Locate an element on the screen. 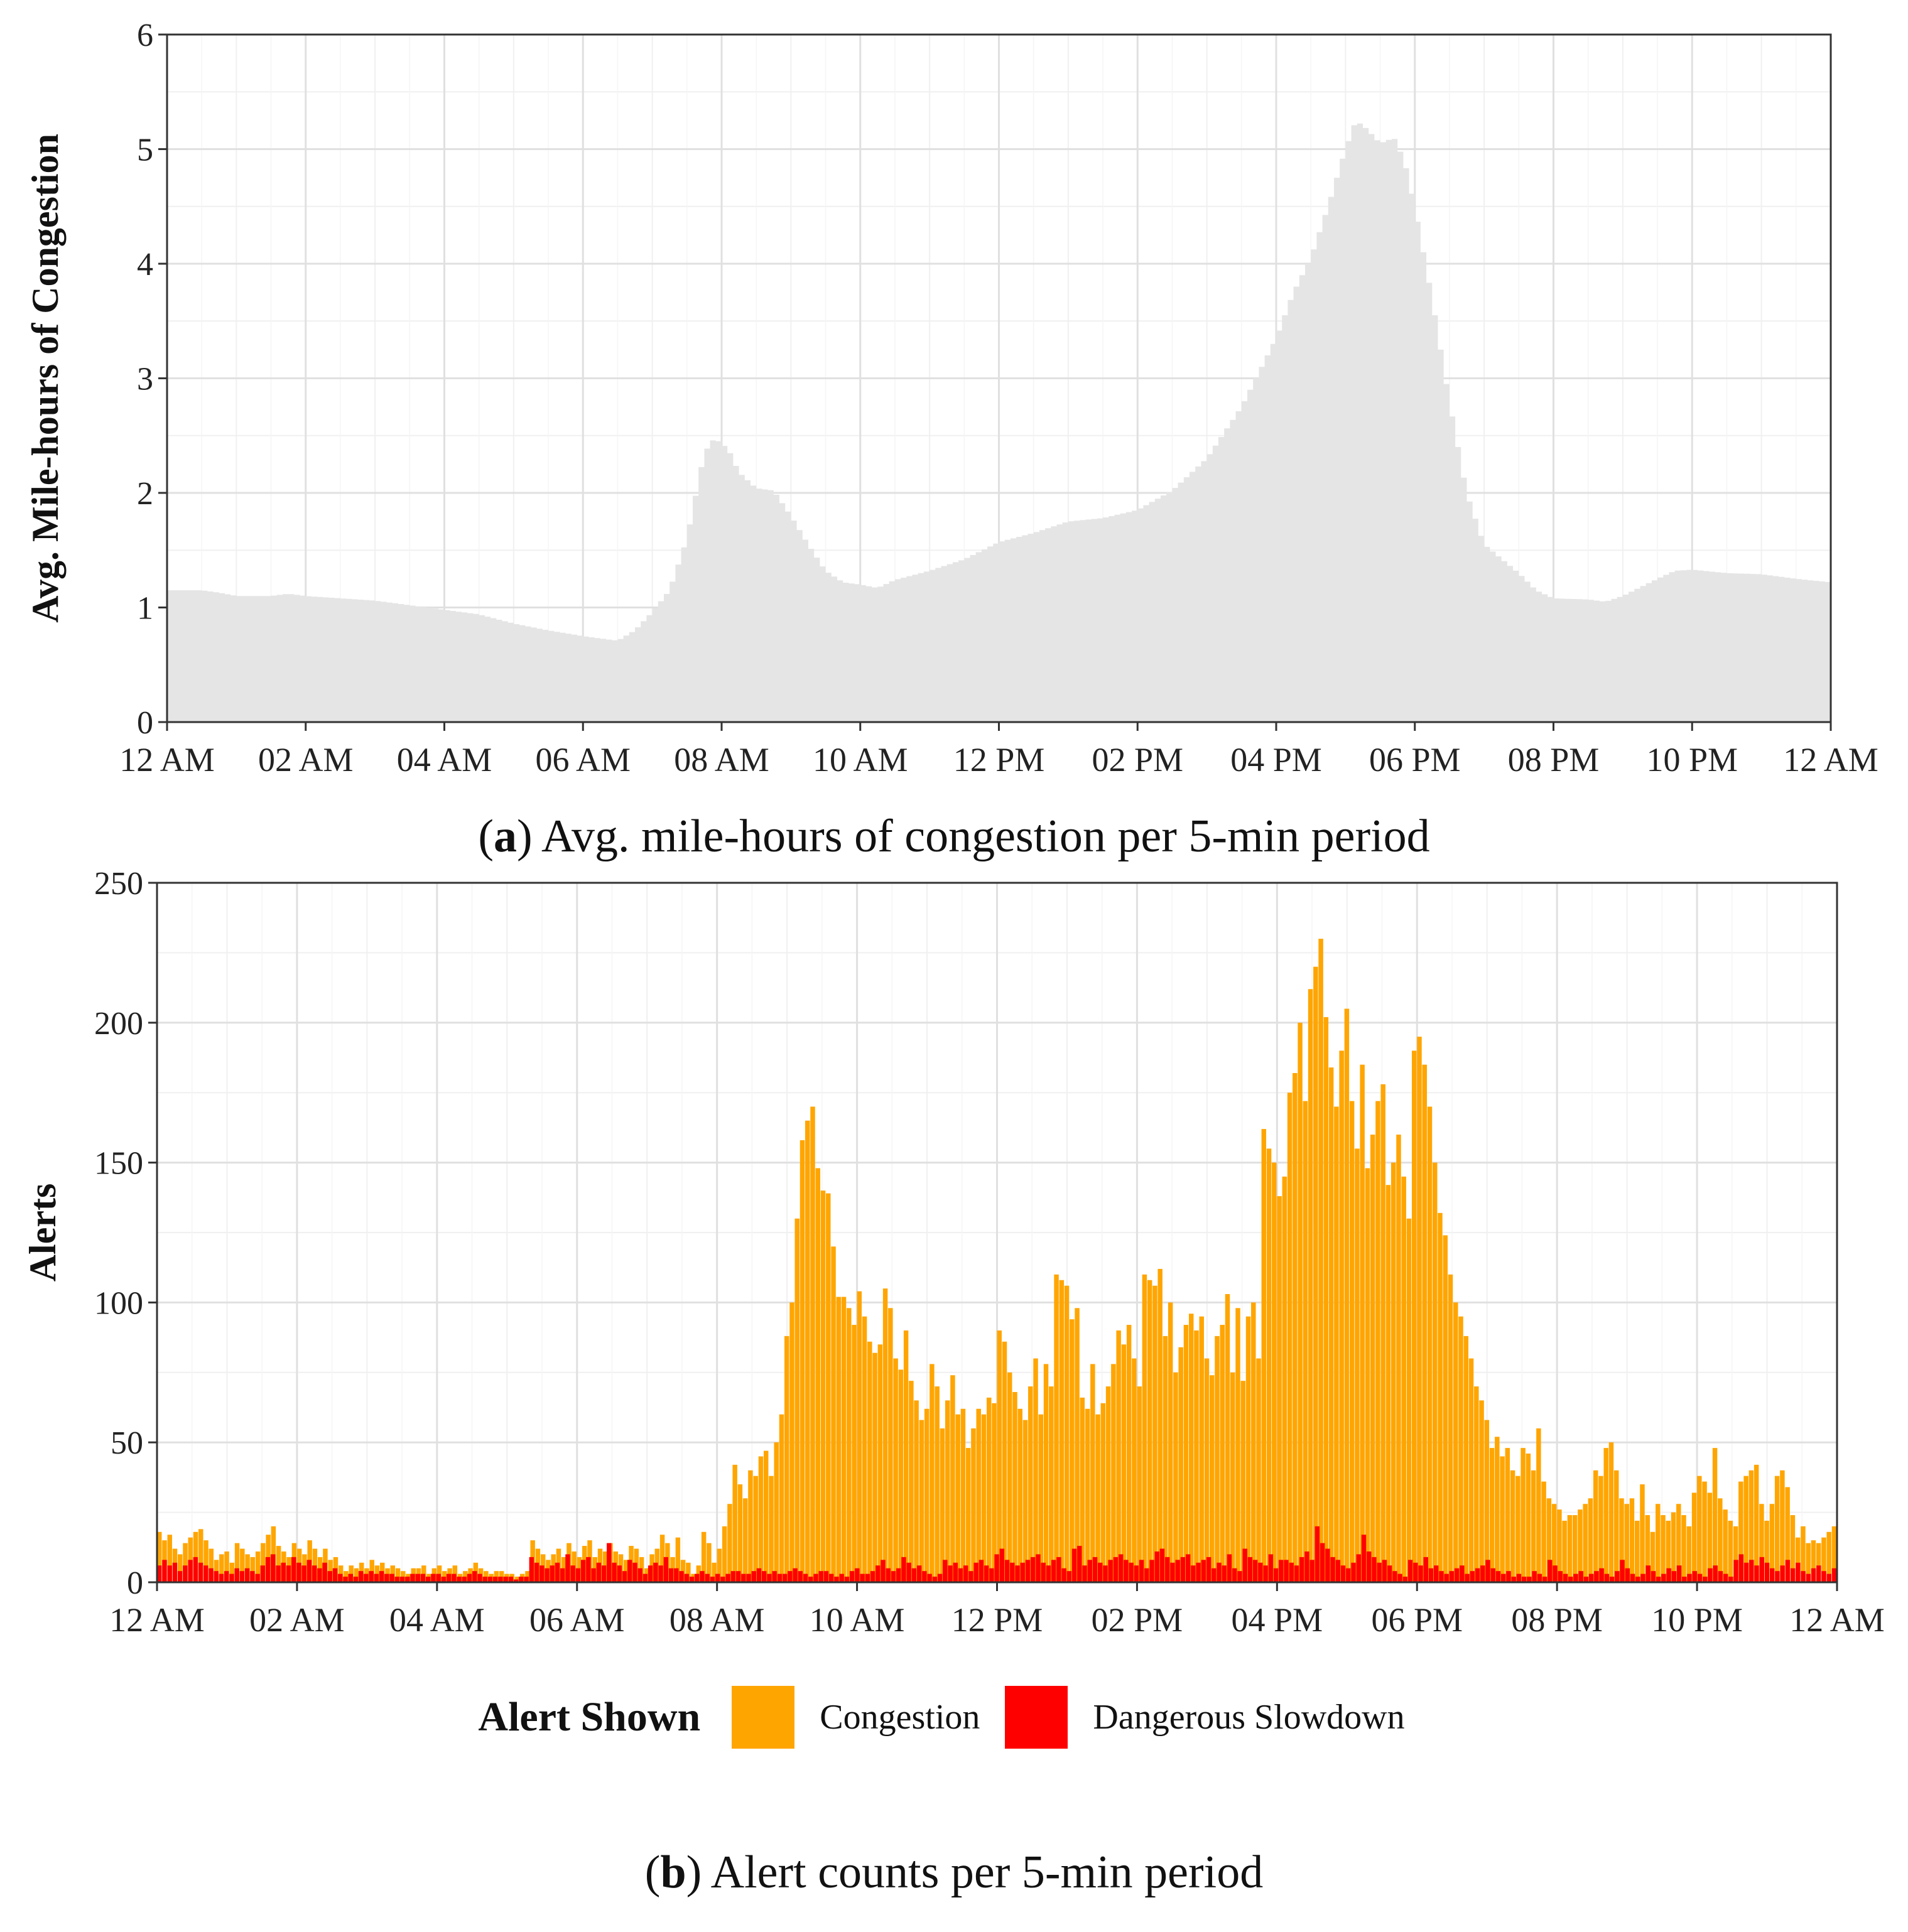 Image resolution: width=1908 pixels, height=1932 pixels. legend-item-congestion: Congestion is located at coordinates (856, 1717).